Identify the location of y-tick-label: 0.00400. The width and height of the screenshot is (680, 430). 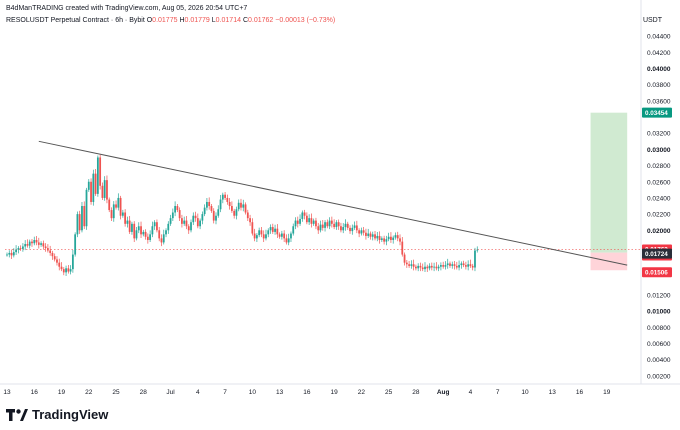
(659, 360).